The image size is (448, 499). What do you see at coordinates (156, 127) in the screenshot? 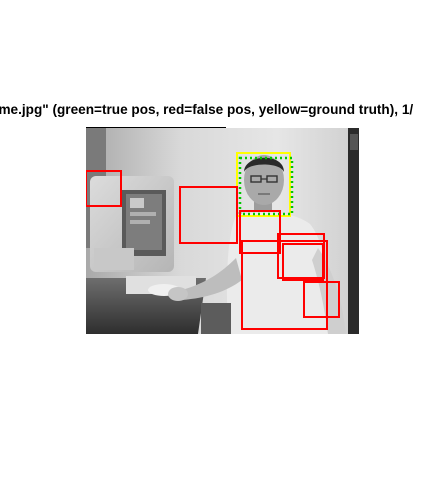
I see `axes-top-border` at bounding box center [156, 127].